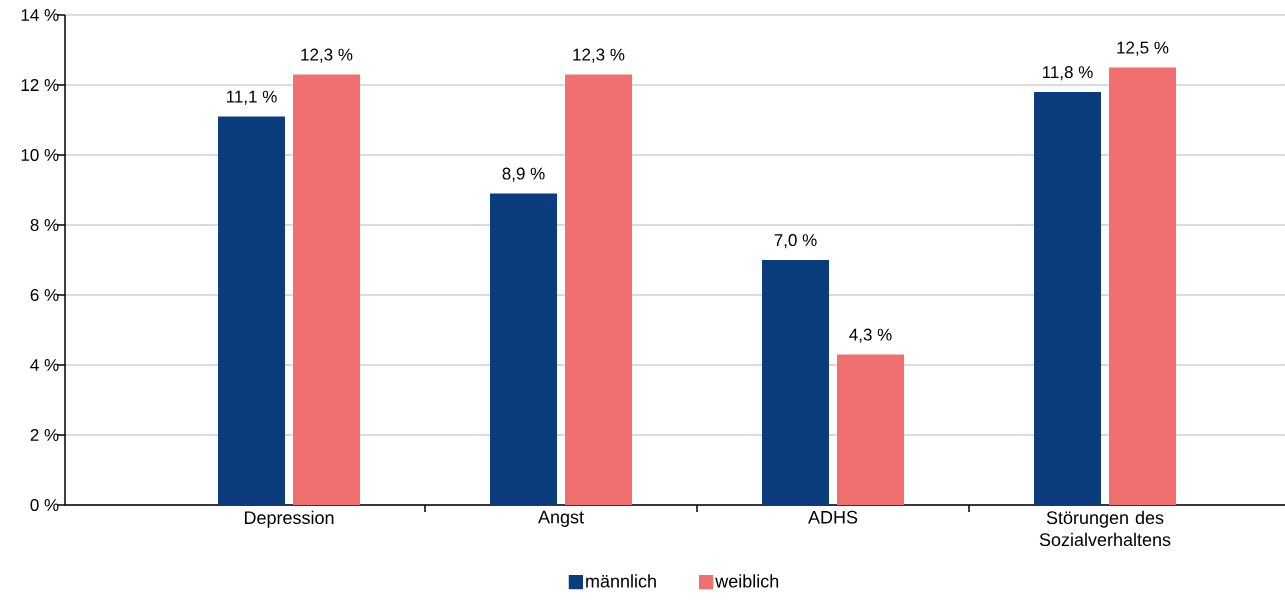  What do you see at coordinates (289, 519) in the screenshot?
I see `x-tick-label: Depression` at bounding box center [289, 519].